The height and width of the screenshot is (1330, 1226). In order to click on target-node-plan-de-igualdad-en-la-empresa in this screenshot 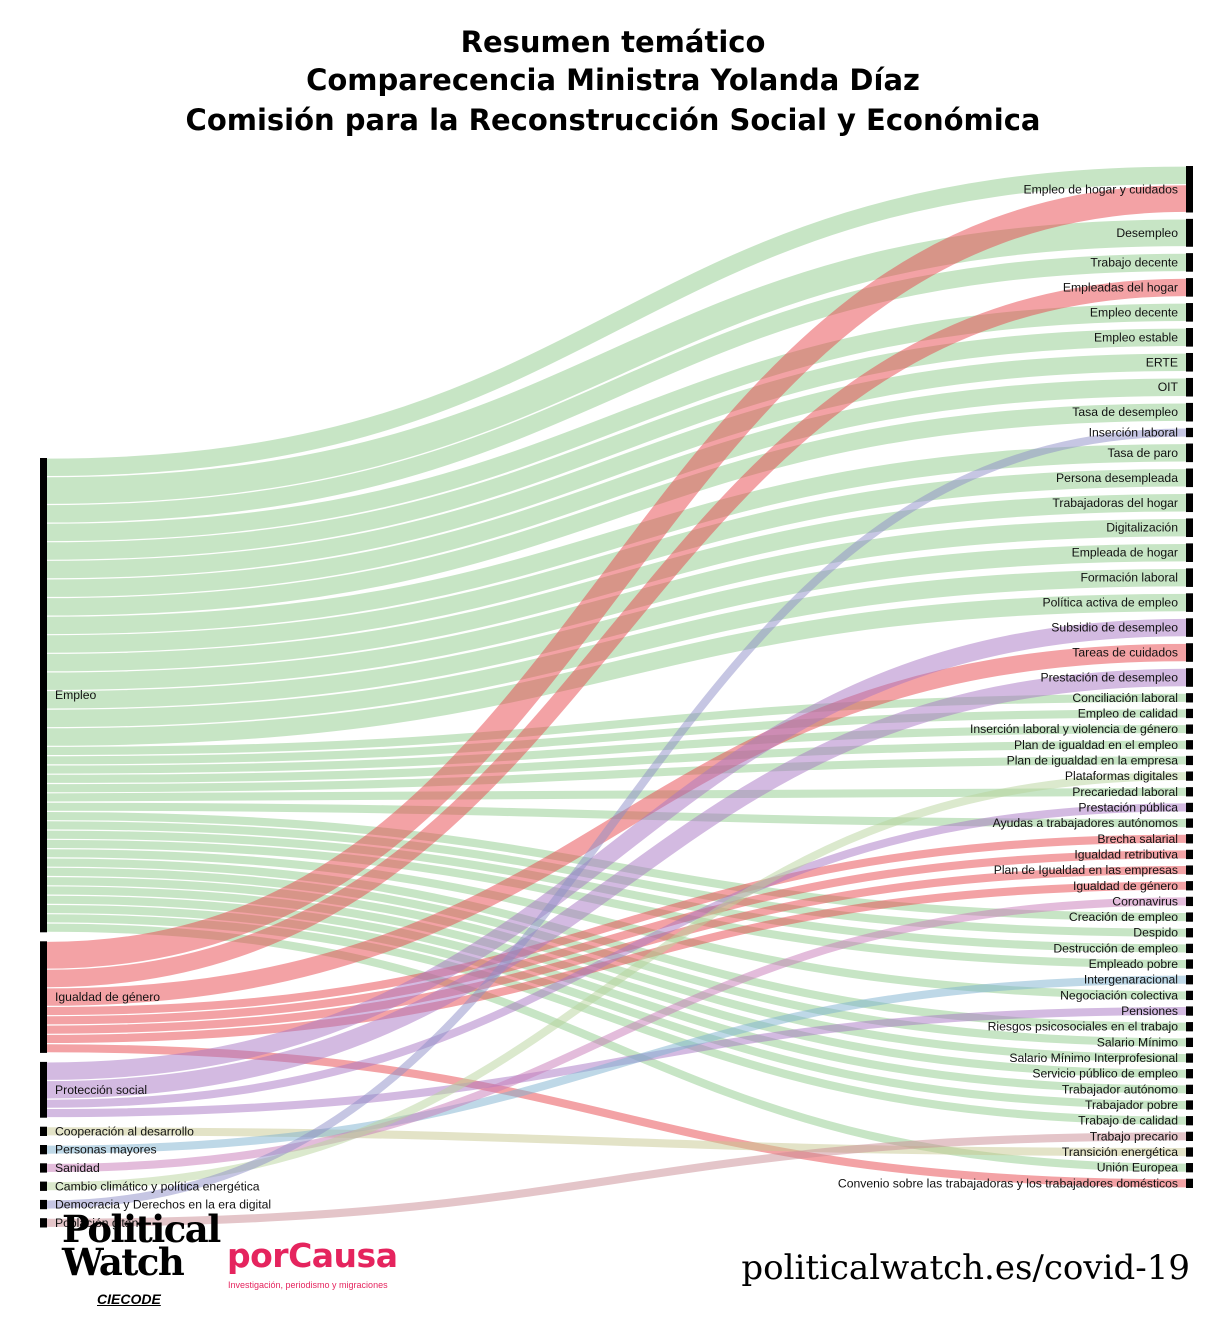, I will do `click(1189, 760)`.